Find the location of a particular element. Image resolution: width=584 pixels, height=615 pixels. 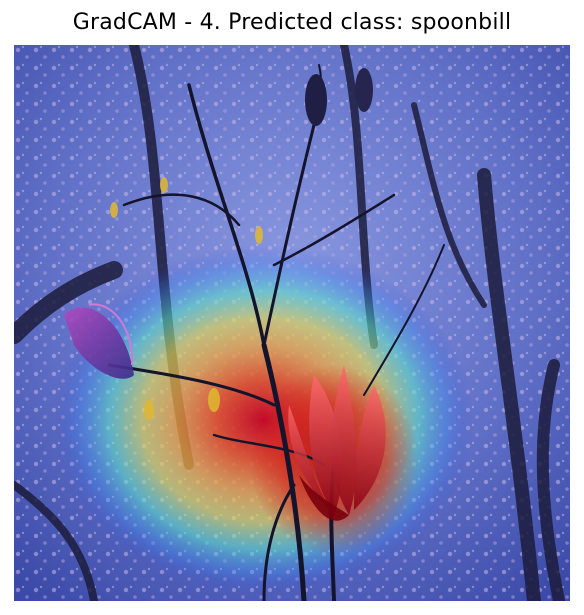

small-buds is located at coordinates (186, 298).